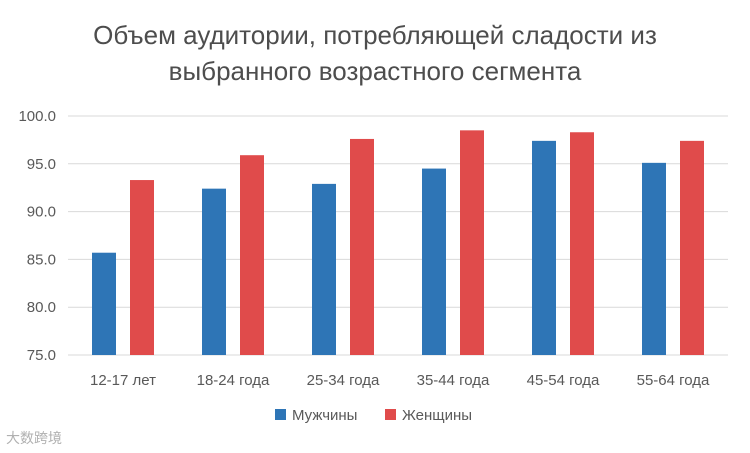  Describe the element at coordinates (41, 164) in the screenshot. I see `y-tick-label: 95.0` at that location.